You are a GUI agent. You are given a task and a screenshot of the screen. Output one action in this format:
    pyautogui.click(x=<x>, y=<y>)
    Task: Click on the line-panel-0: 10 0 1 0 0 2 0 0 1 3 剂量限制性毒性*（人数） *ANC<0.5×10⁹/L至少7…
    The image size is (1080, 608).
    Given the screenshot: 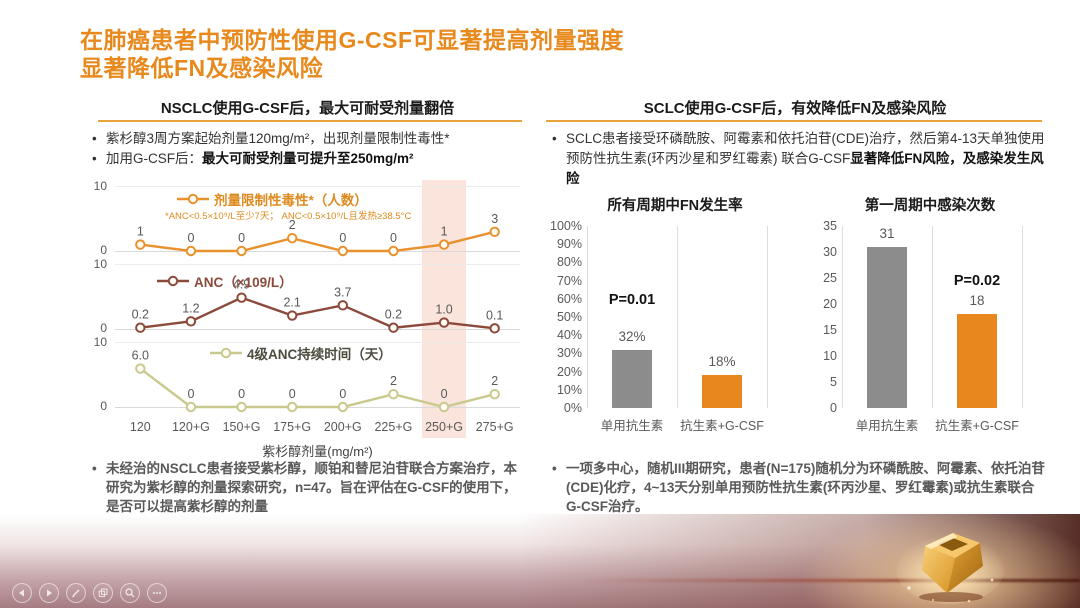 What is the action you would take?
    pyautogui.click(x=307, y=218)
    